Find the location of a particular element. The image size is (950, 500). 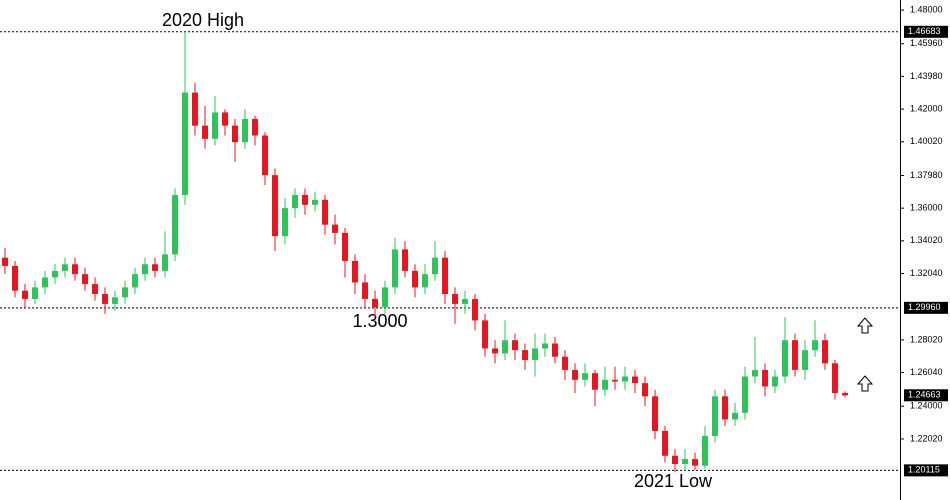

y-tick-label: 1.28020 is located at coordinates (926, 339).